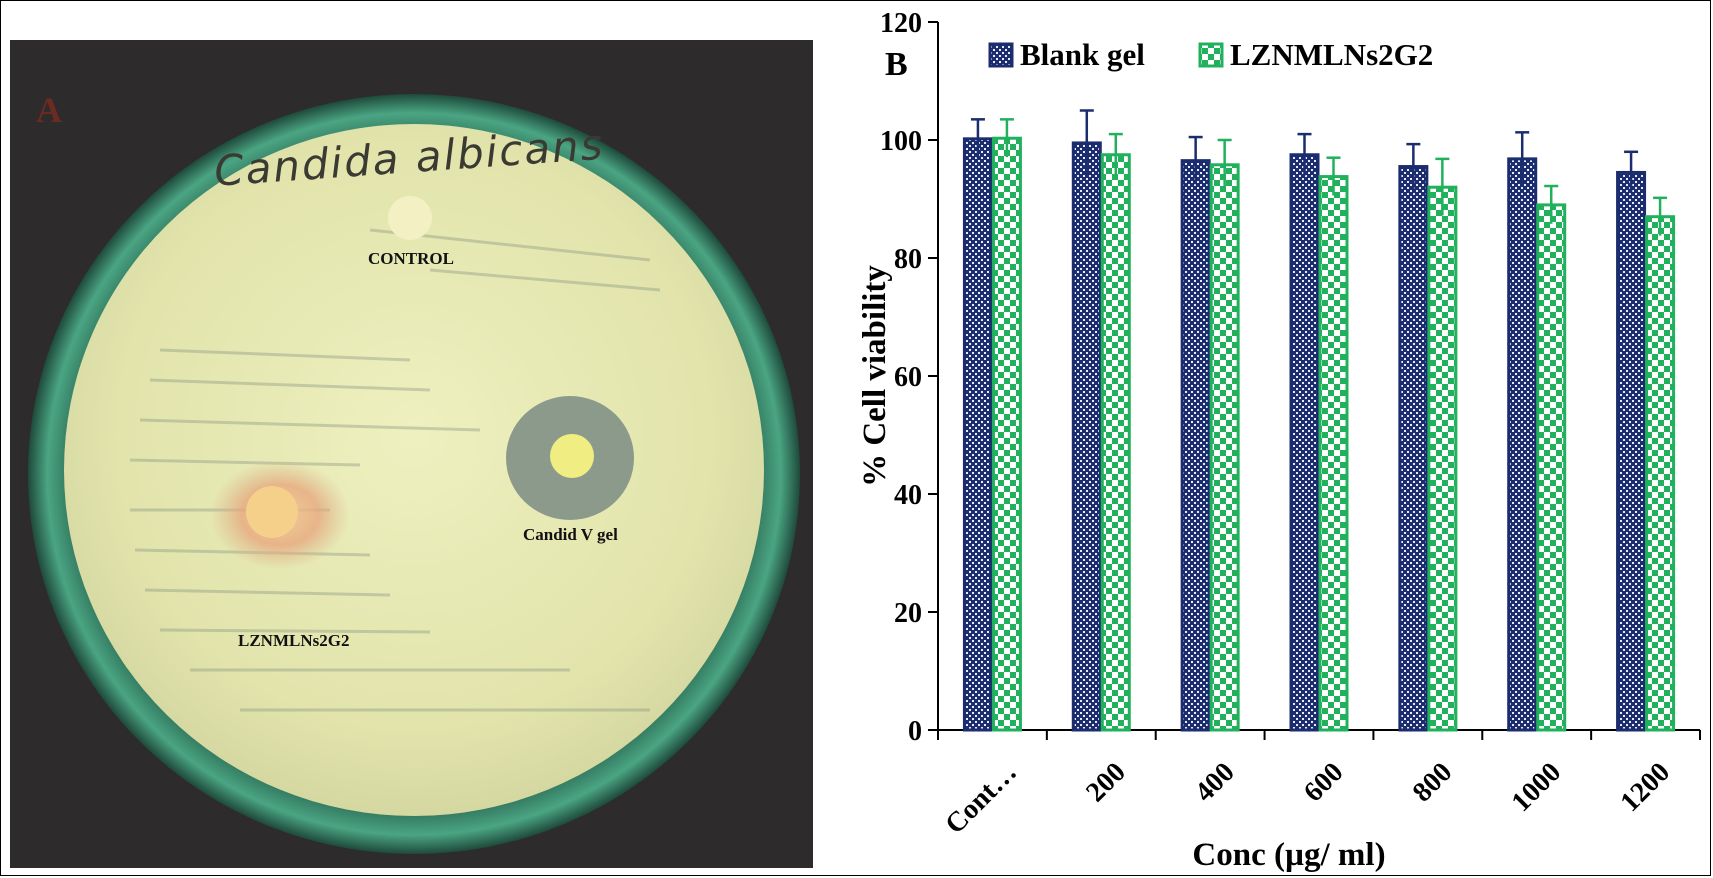 The image size is (1713, 878). What do you see at coordinates (1106, 783) in the screenshot?
I see `x-tick-label: 200` at bounding box center [1106, 783].